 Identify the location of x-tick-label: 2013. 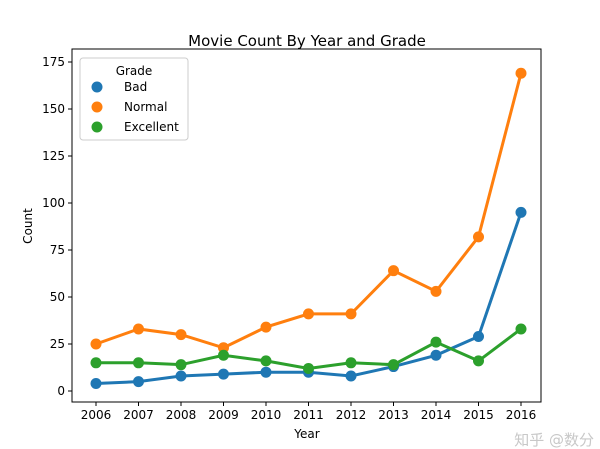
(393, 415).